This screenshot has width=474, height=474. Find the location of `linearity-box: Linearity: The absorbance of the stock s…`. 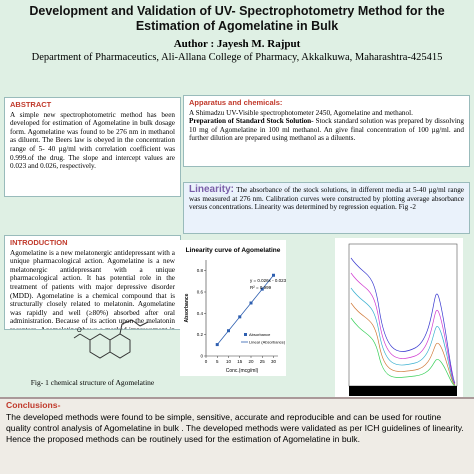

linearity-box: Linearity: The absorbance of the stock s… is located at coordinates (326, 208).